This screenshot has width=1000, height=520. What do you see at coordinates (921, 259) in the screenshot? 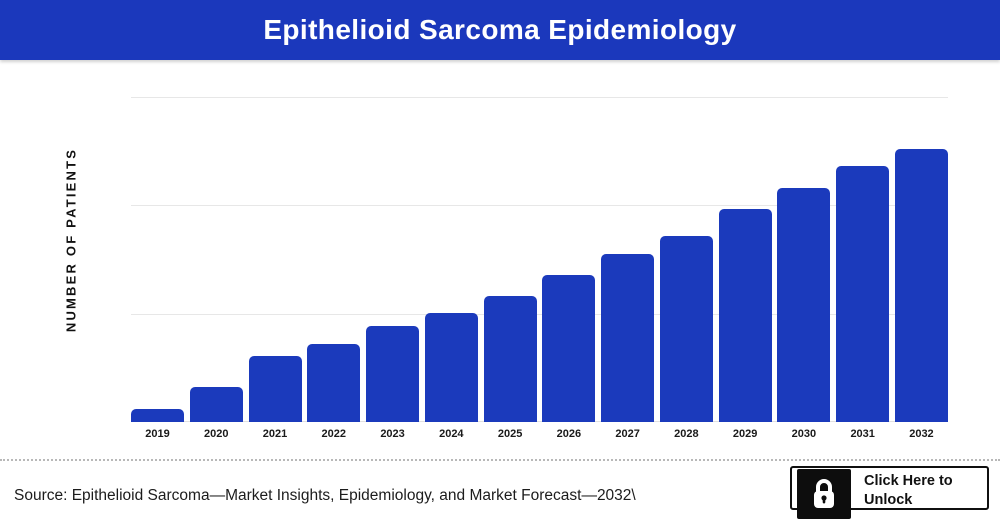
I see `bar-2032` at bounding box center [921, 259].